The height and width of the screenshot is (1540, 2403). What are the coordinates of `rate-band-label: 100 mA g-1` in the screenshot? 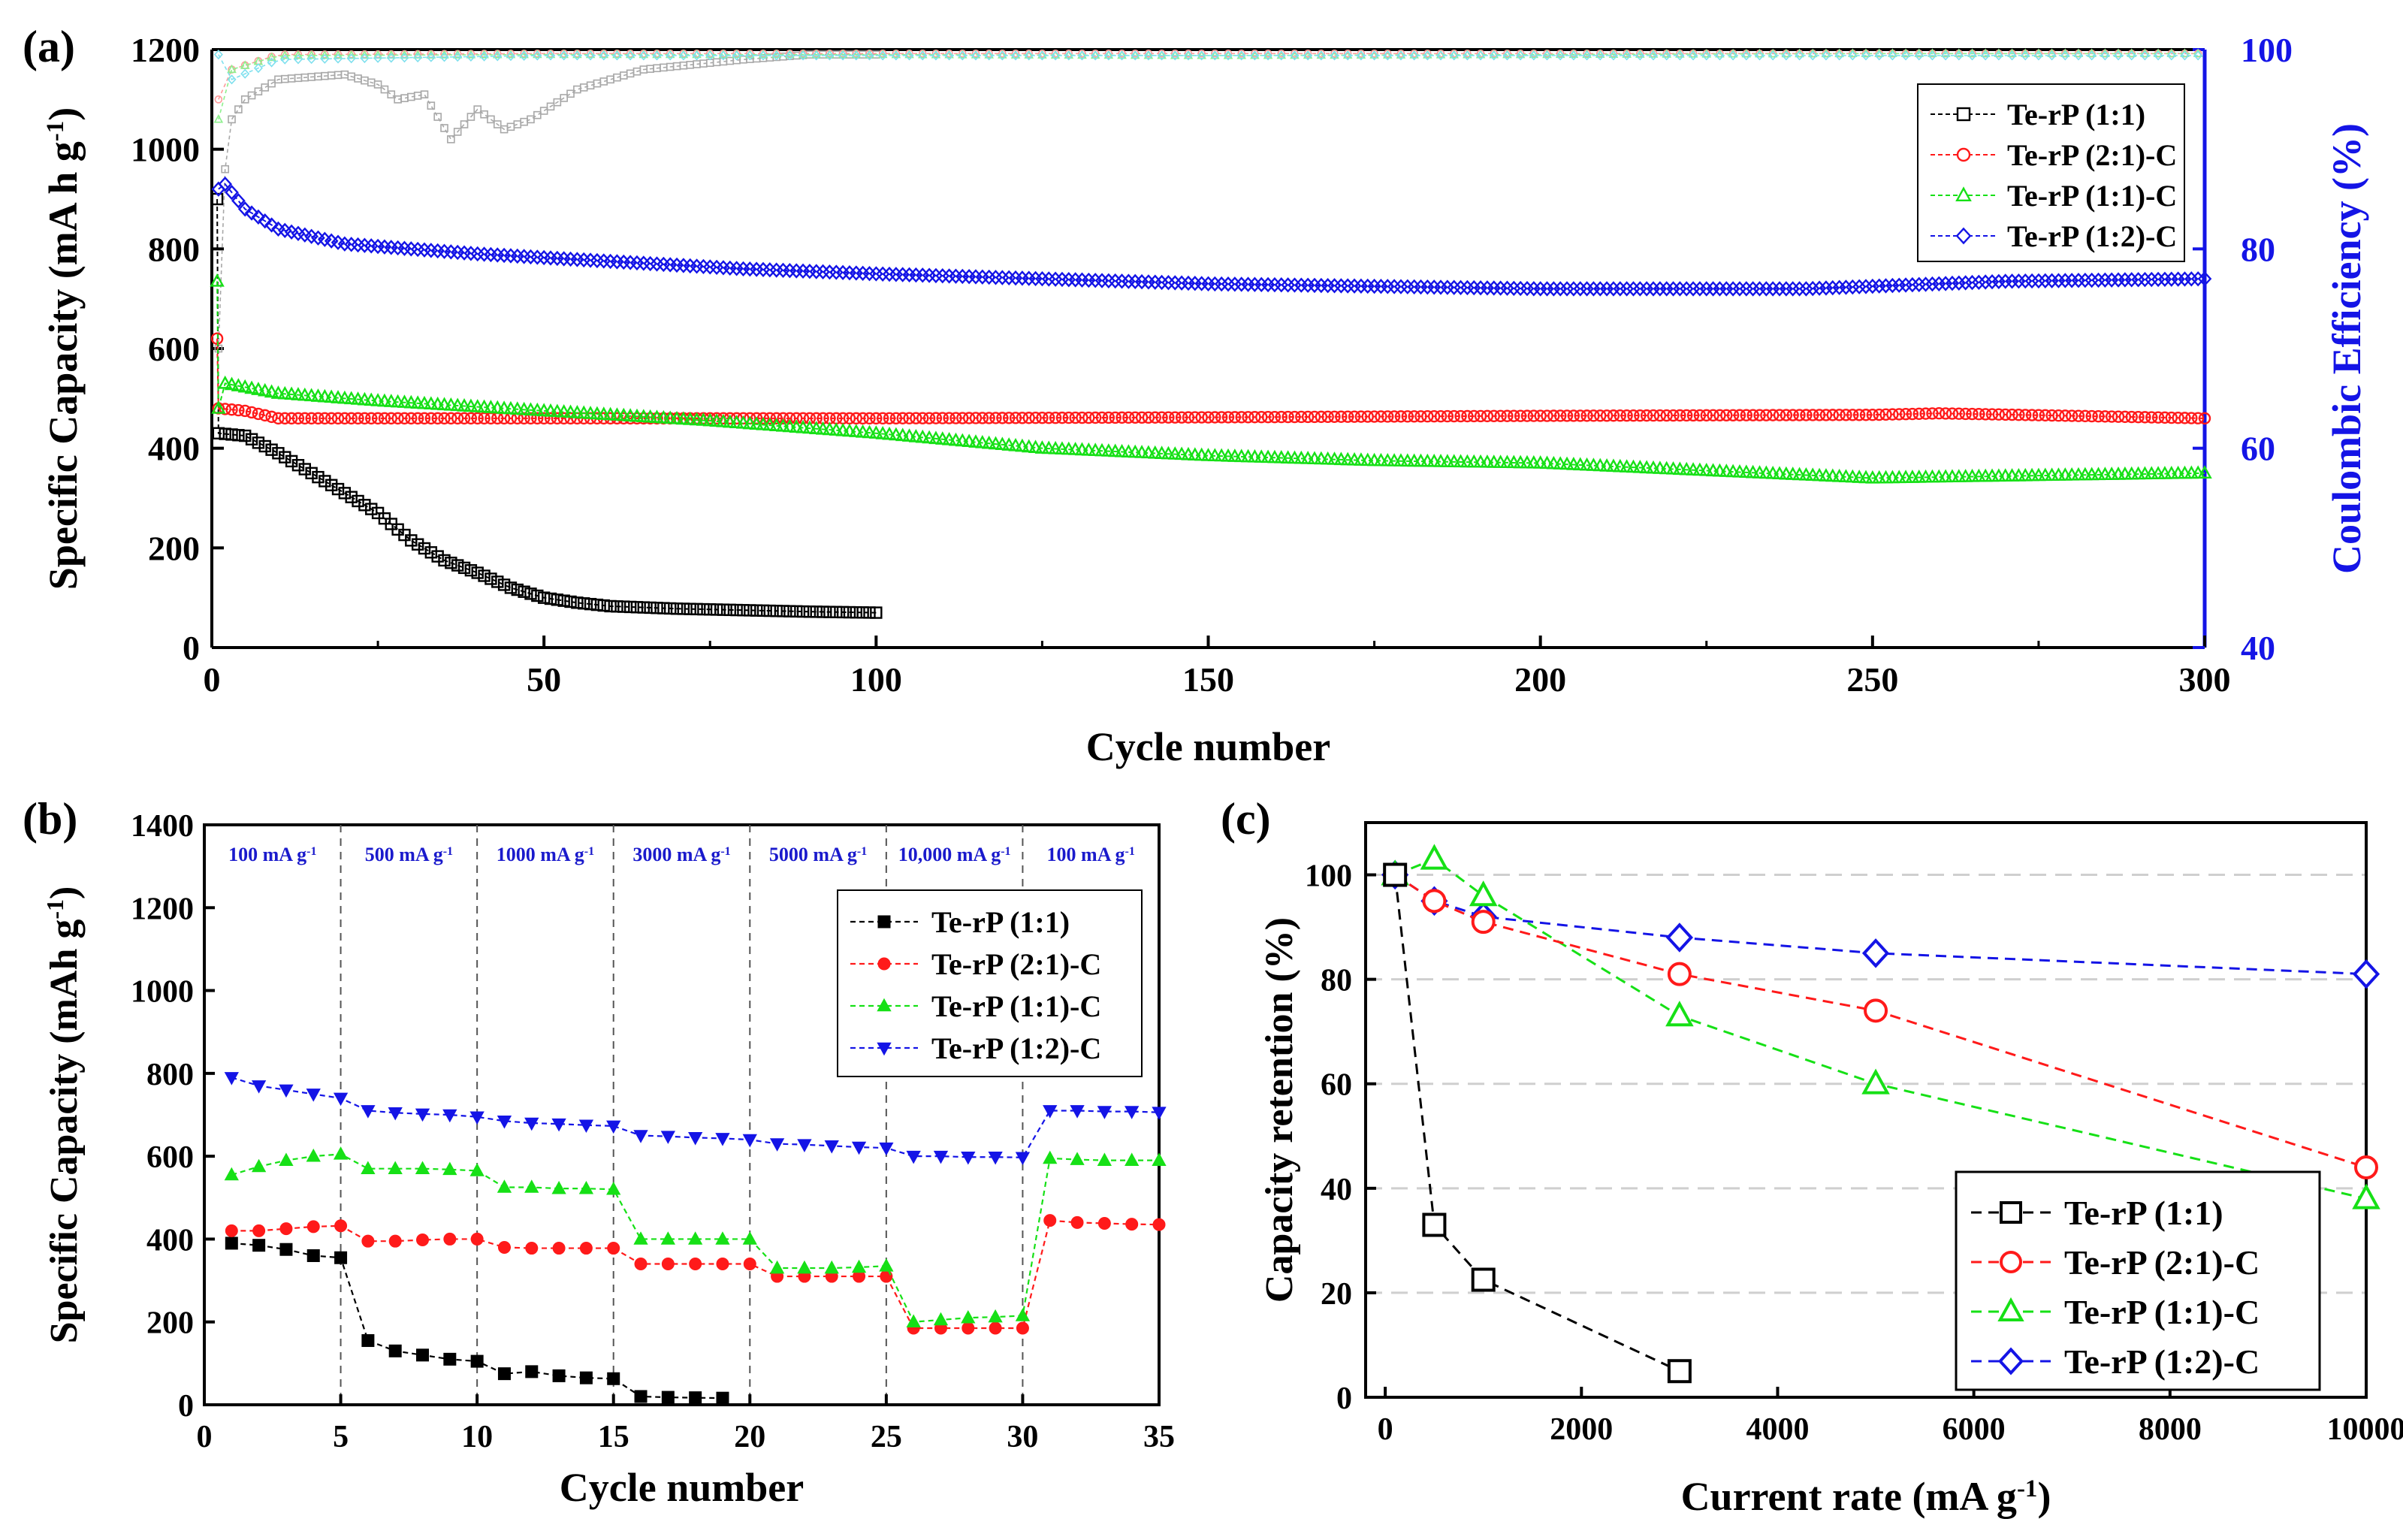 It's located at (1091, 855).